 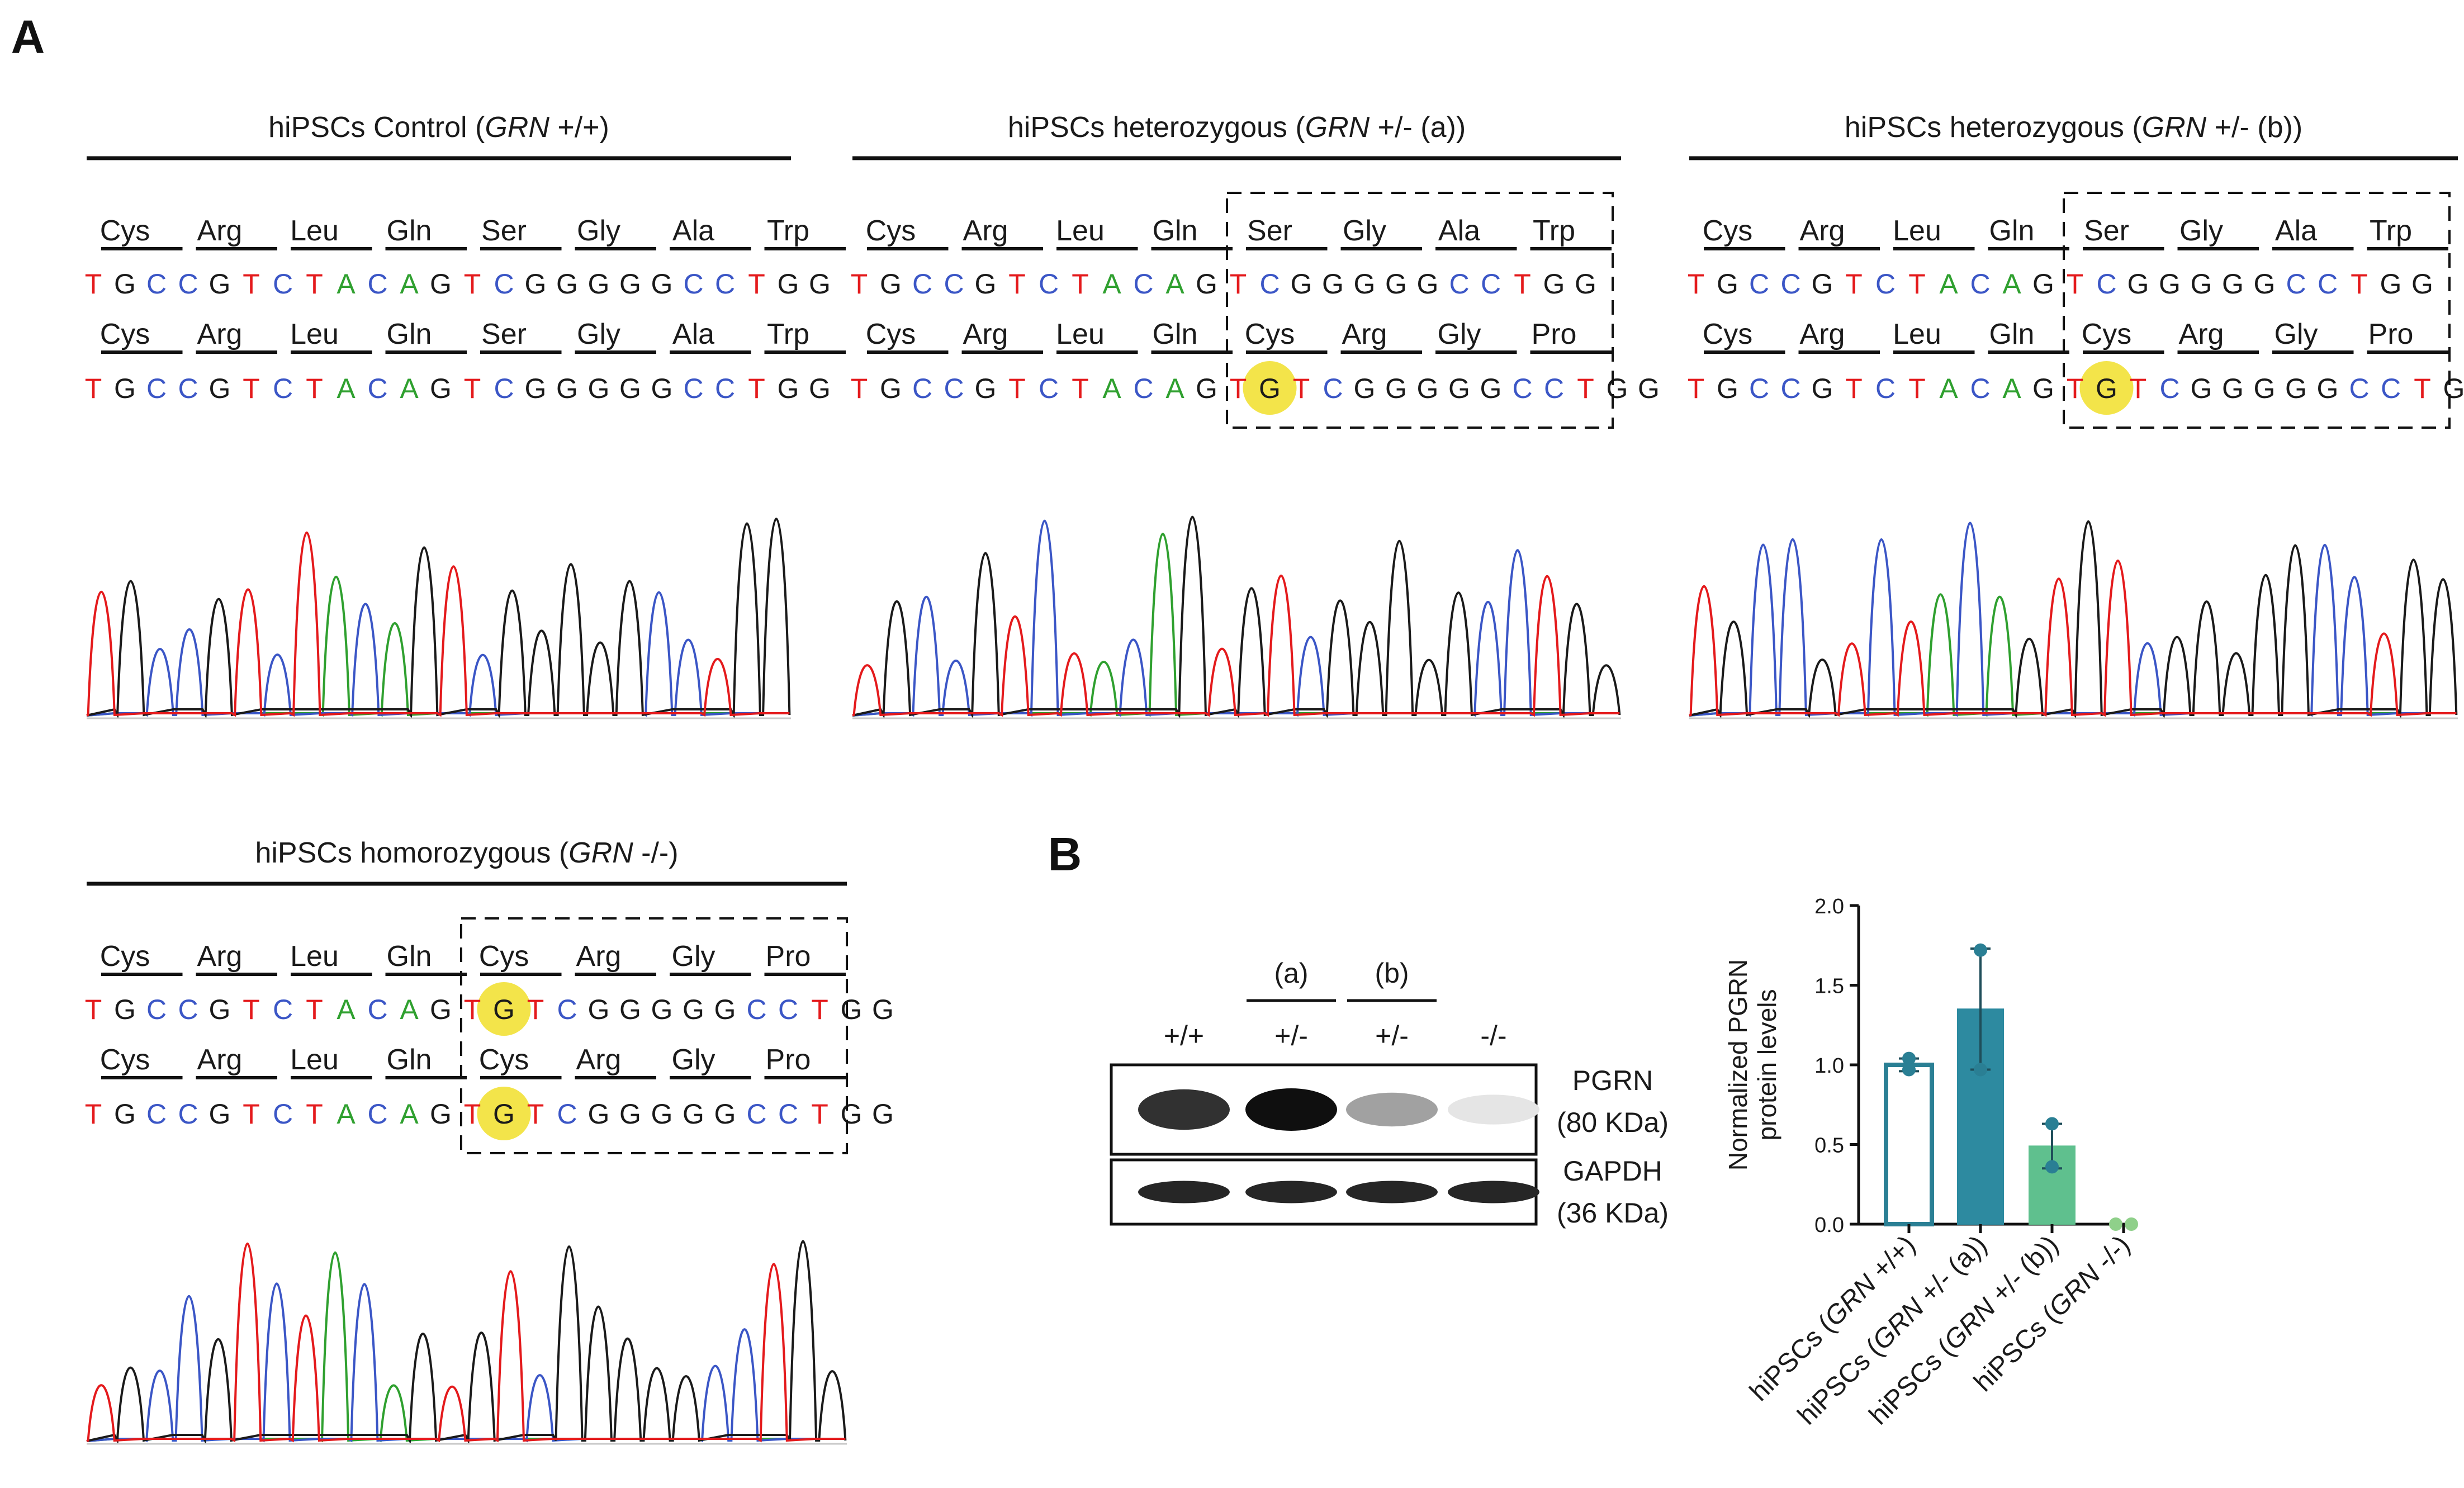 I want to click on panel-title: hiPSCs heterozygous (GRN +/- (b)), so click(x=2073, y=128).